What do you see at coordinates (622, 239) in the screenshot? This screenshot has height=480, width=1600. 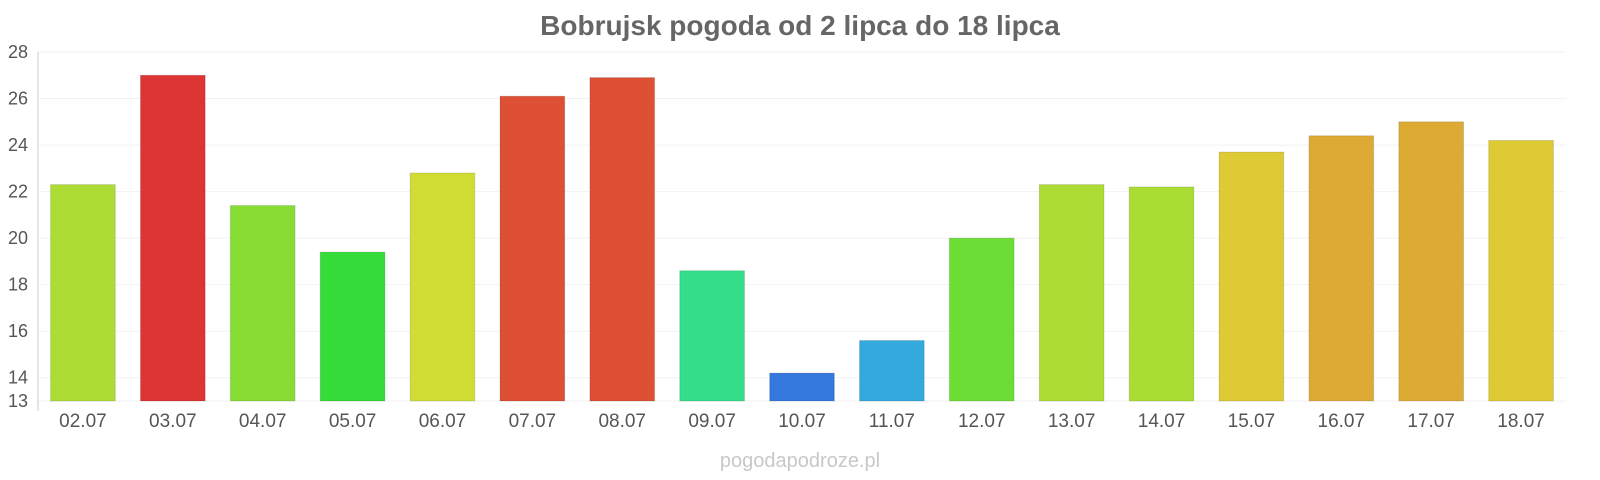 I see `bar-08.07` at bounding box center [622, 239].